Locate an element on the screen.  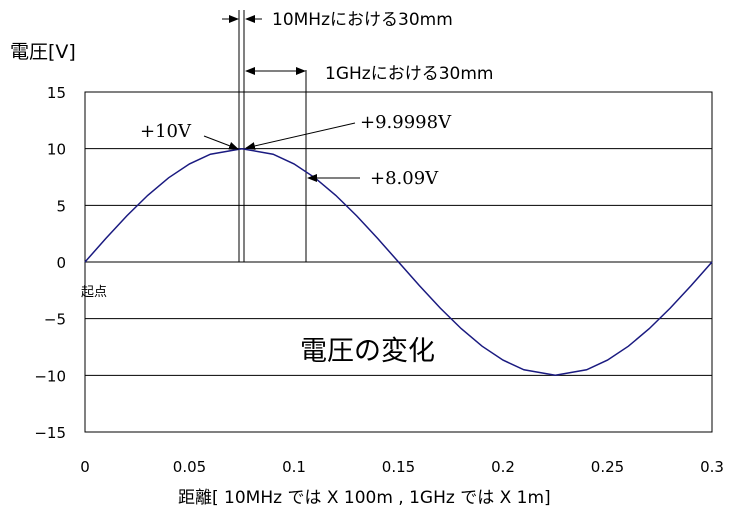
annotation-10mhz-30mm: 10MHzにおける30mm is located at coordinates (362, 20).